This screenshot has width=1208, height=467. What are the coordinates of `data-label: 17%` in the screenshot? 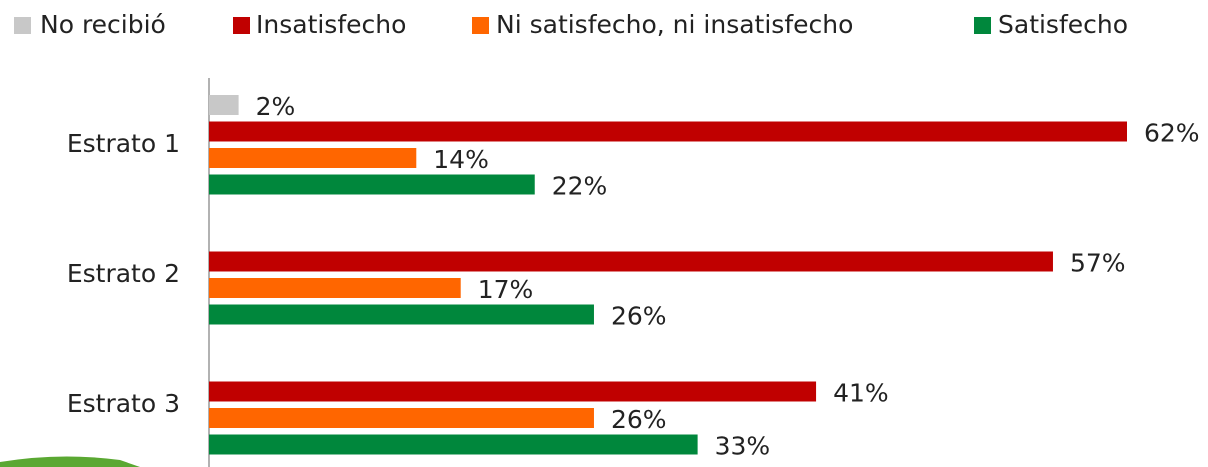 It's located at (506, 289).